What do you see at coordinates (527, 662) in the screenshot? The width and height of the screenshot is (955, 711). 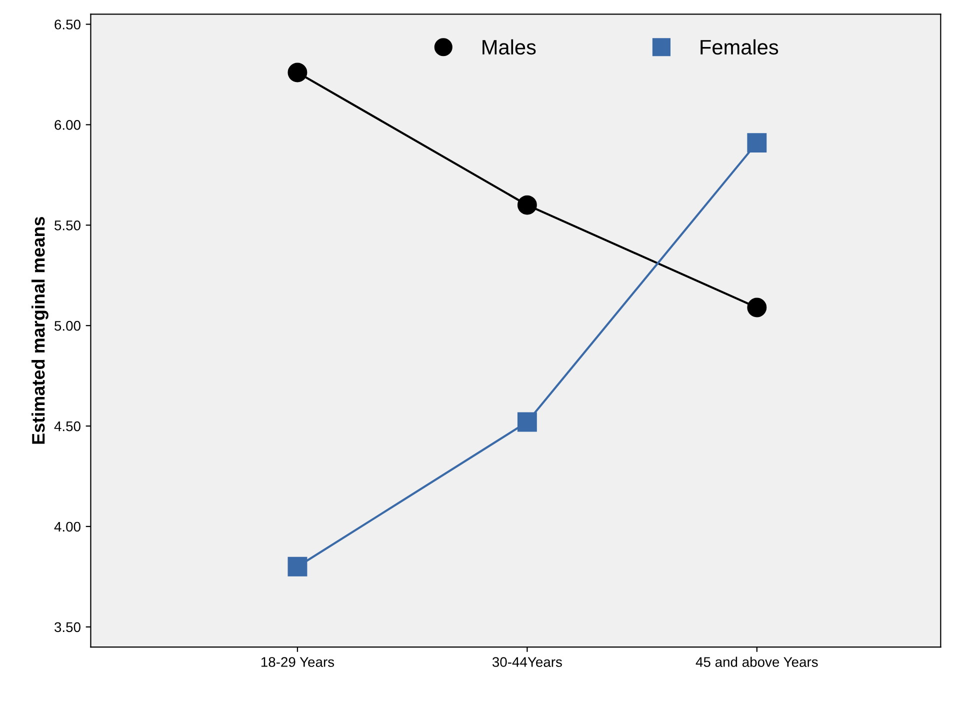 I see `x-tick-label: 30-44Years` at bounding box center [527, 662].